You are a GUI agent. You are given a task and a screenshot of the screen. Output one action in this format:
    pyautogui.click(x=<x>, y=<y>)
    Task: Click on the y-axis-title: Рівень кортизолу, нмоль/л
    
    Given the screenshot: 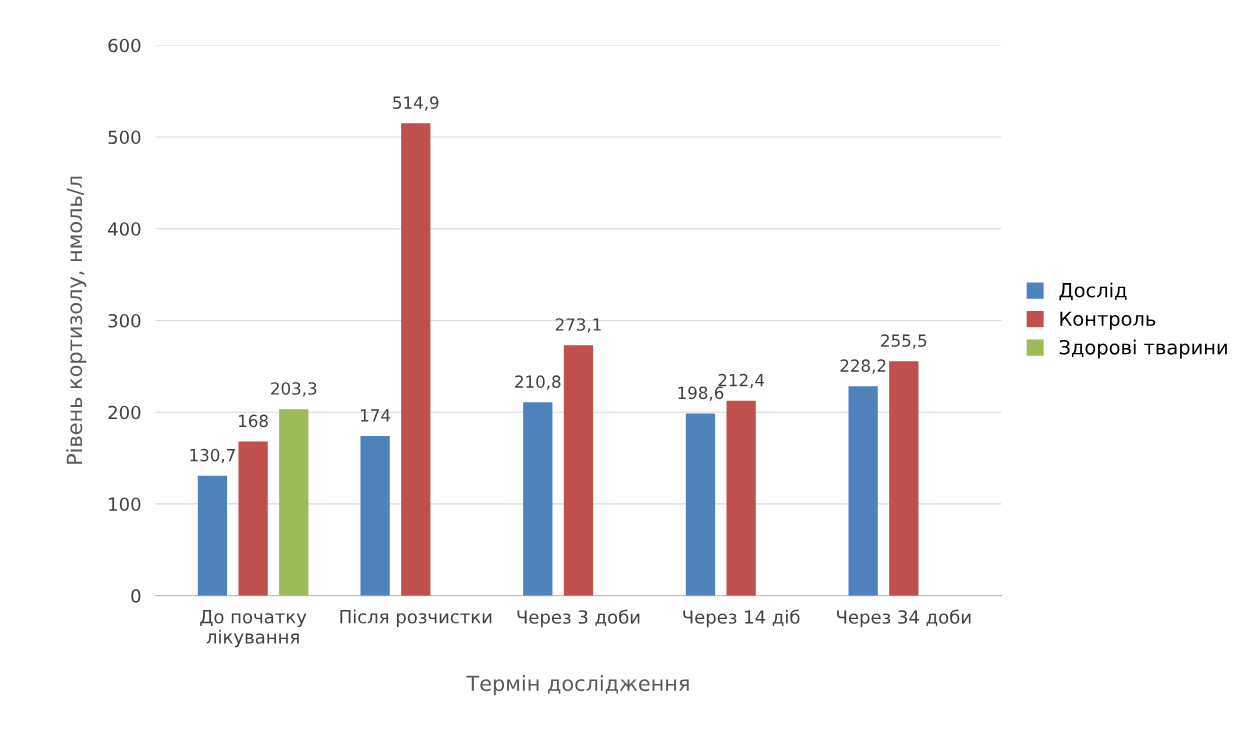 What is the action you would take?
    pyautogui.click(x=76, y=320)
    